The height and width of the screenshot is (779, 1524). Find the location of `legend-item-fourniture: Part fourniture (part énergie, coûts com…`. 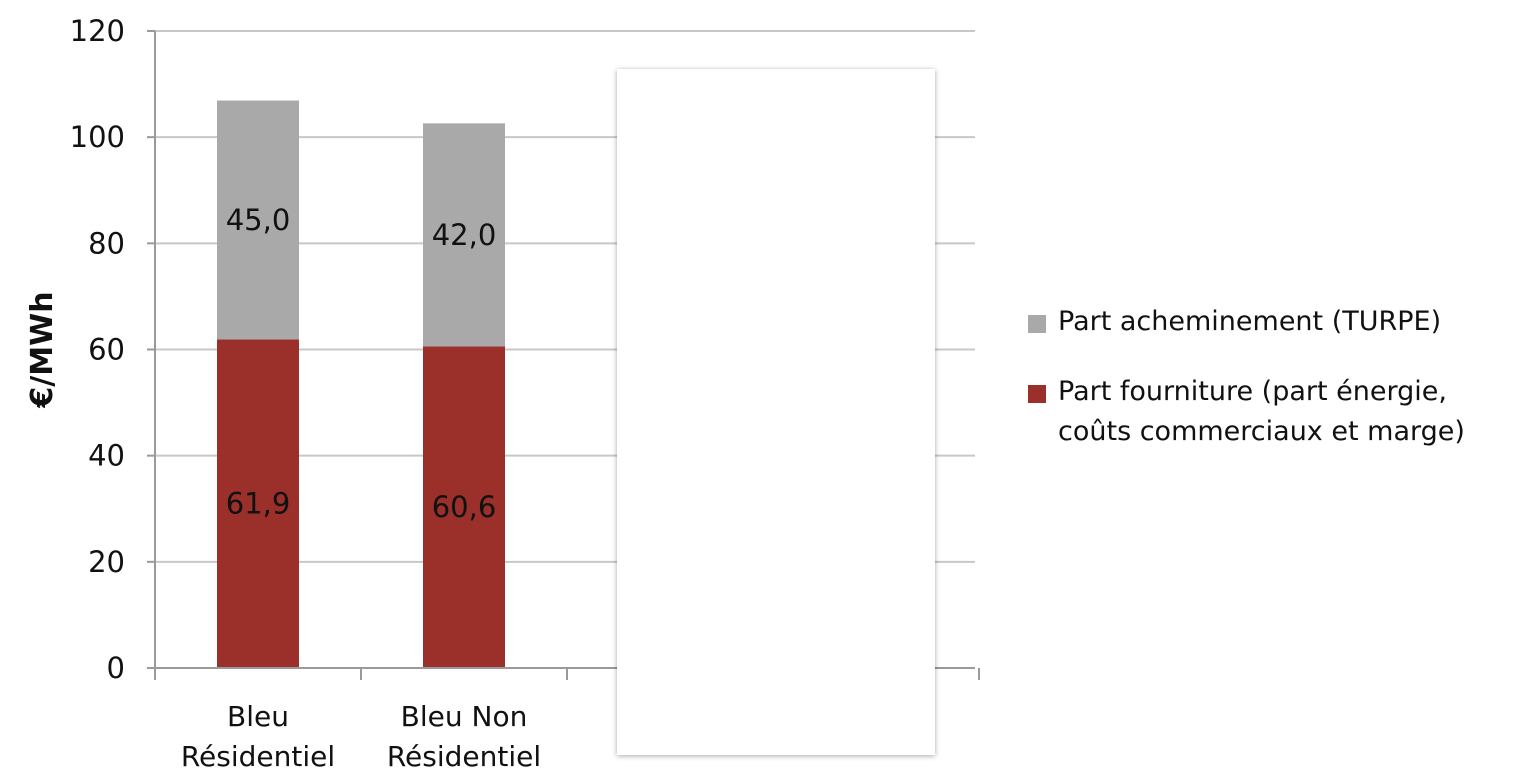

legend-item-fourniture: Part fourniture (part énergie, coûts com… is located at coordinates (1274, 412).